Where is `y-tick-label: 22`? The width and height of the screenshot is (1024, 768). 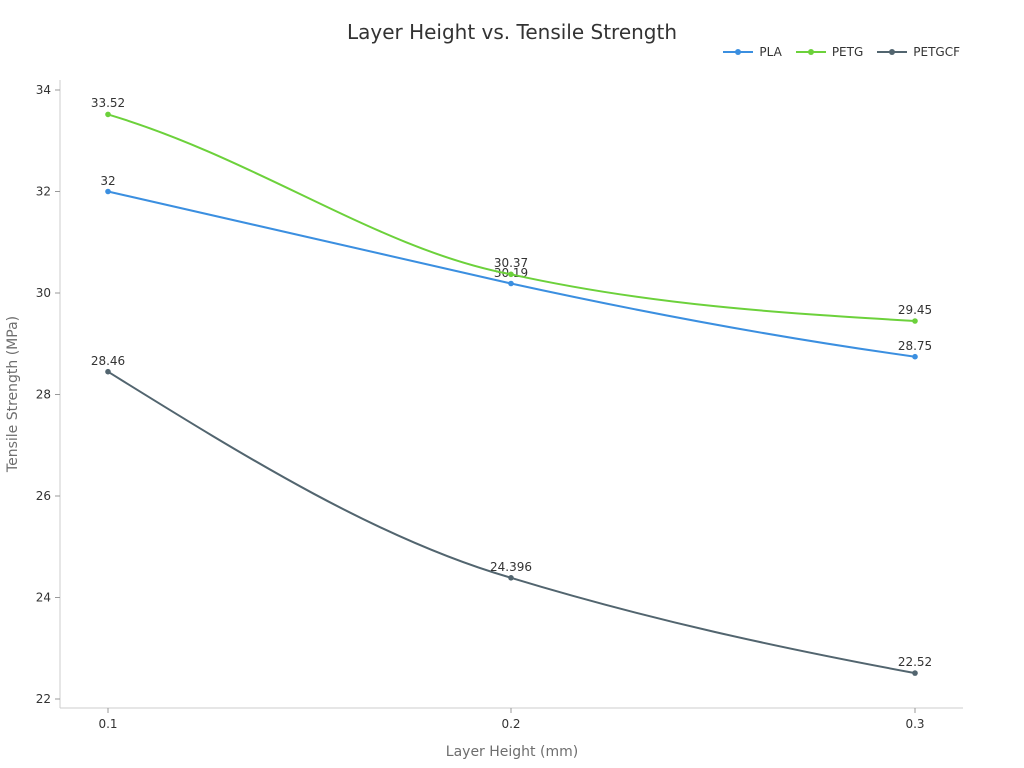 y-tick-label: 22 is located at coordinates (43, 699).